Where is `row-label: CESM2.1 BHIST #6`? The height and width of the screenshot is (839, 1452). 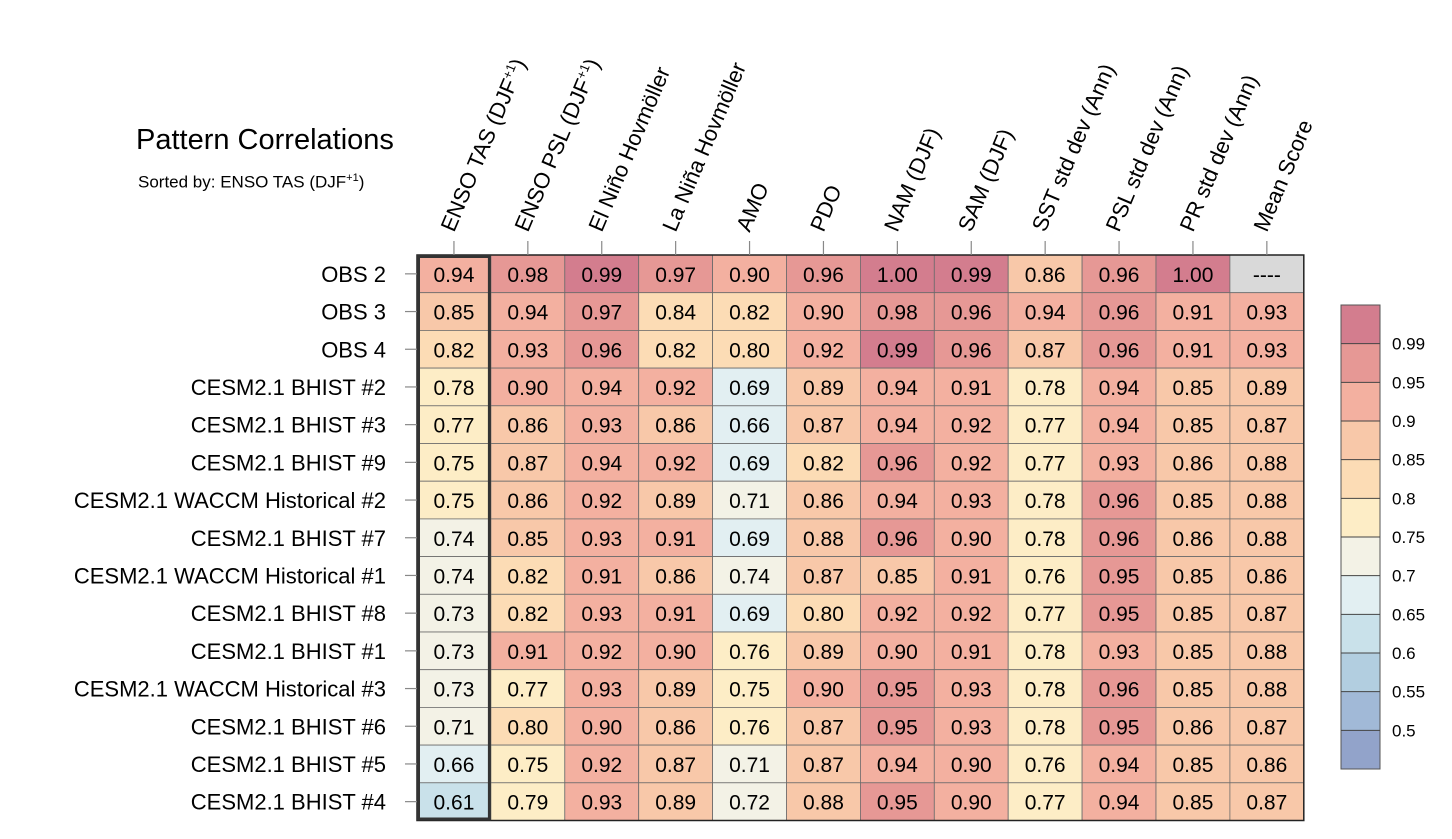 row-label: CESM2.1 BHIST #6 is located at coordinates (288, 726).